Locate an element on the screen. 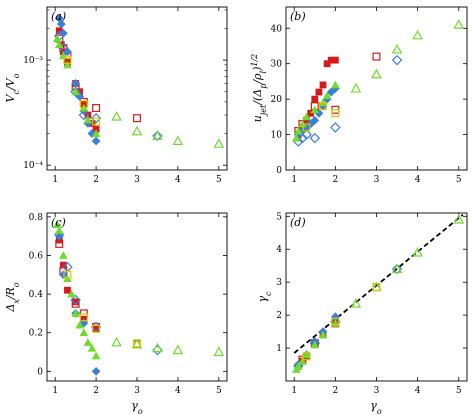 This screenshot has width=474, height=420. y-tick-label: 0.4 is located at coordinates (36, 295).